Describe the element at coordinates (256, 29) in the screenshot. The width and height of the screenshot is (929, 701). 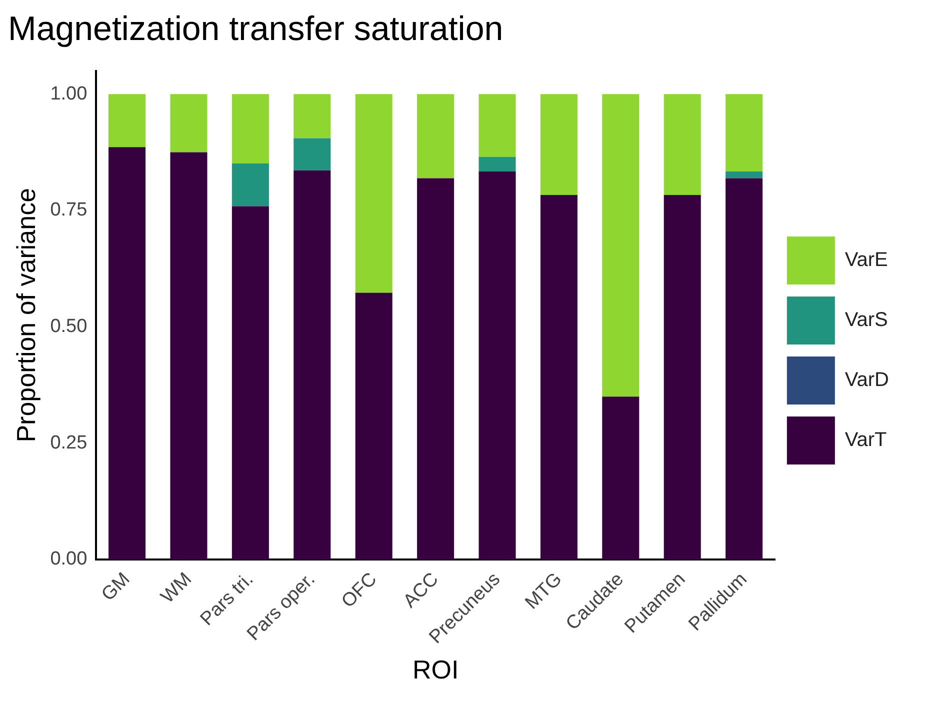
I see `chart-title: Magnetization transfer saturation` at that location.